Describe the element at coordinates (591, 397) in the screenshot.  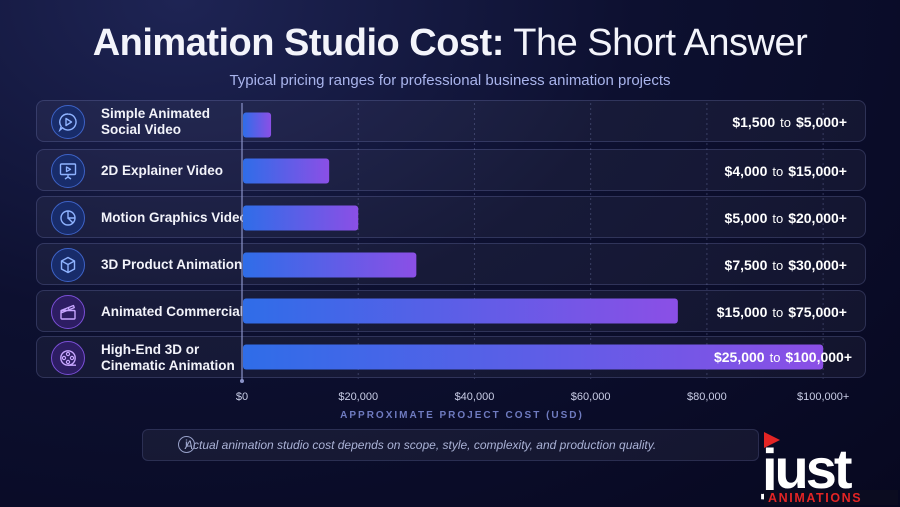
I see `x-tick-label: $60,000` at that location.